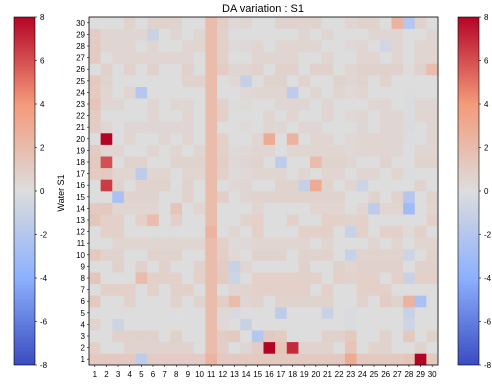 The image size is (492, 389). Describe the element at coordinates (42, 191) in the screenshot. I see `colorbar-tick-label: 0` at that location.